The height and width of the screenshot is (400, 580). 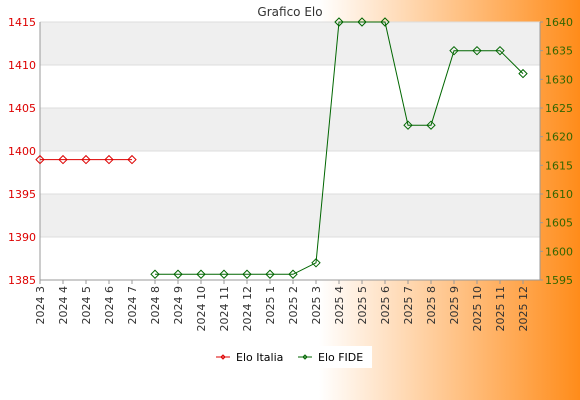 What do you see at coordinates (500, 309) in the screenshot?
I see `x-tick-label: 2025 11` at bounding box center [500, 309].